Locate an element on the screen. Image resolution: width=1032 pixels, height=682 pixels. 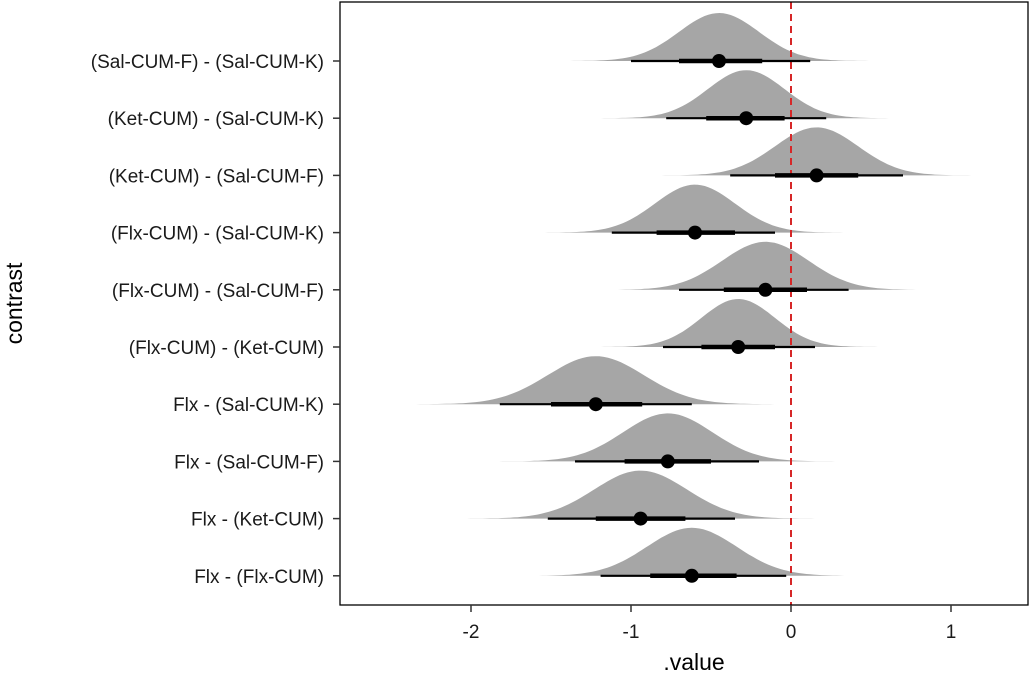
y-tick-label: Flx - (Sal-CUM-F) is located at coordinates (249, 462).